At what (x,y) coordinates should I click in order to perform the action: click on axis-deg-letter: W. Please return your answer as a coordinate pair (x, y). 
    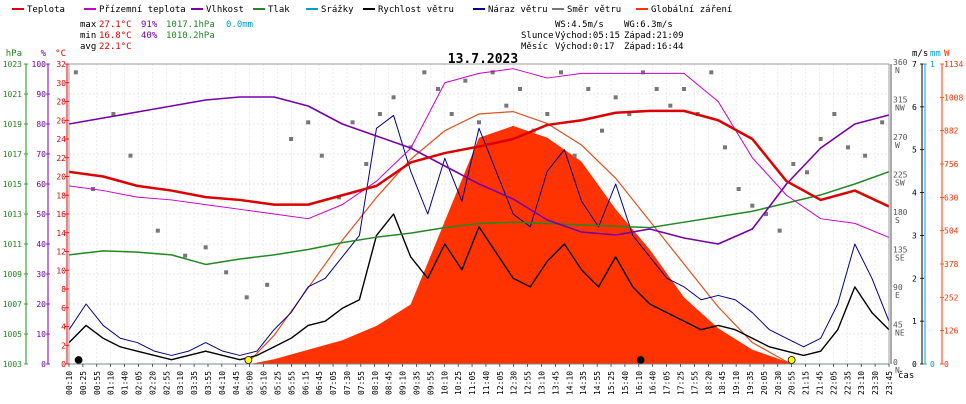
    Looking at the image, I should click on (897, 145).